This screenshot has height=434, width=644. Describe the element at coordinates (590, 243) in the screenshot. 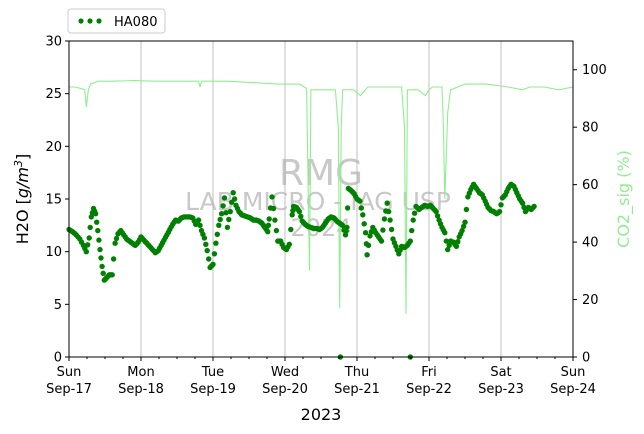

I see `right-y-tick-label: 40` at that location.